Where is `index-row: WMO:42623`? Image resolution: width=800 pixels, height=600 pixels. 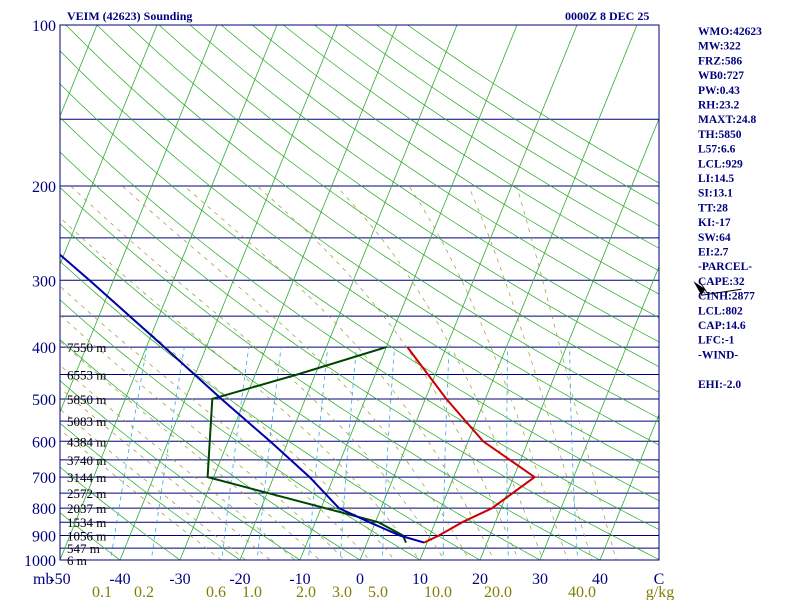
index-row: WMO:42623 is located at coordinates (730, 32).